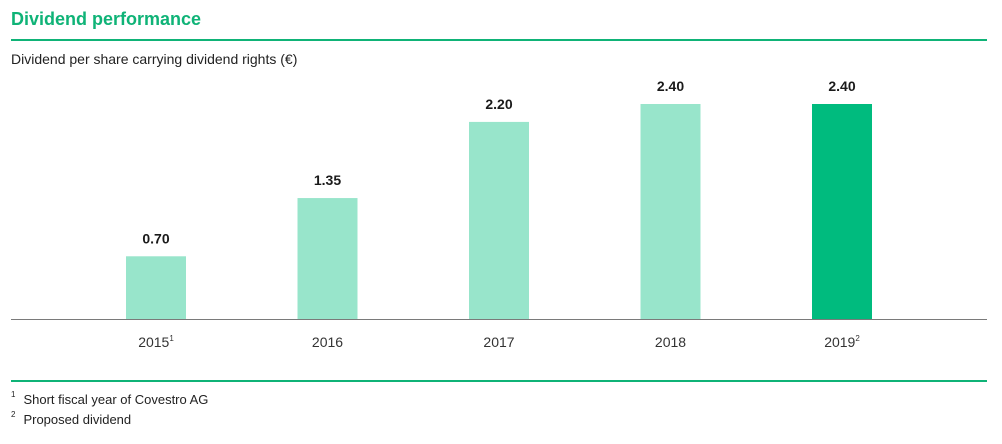 This screenshot has height=444, width=1002. What do you see at coordinates (156, 287) in the screenshot?
I see `bar-2015` at bounding box center [156, 287].